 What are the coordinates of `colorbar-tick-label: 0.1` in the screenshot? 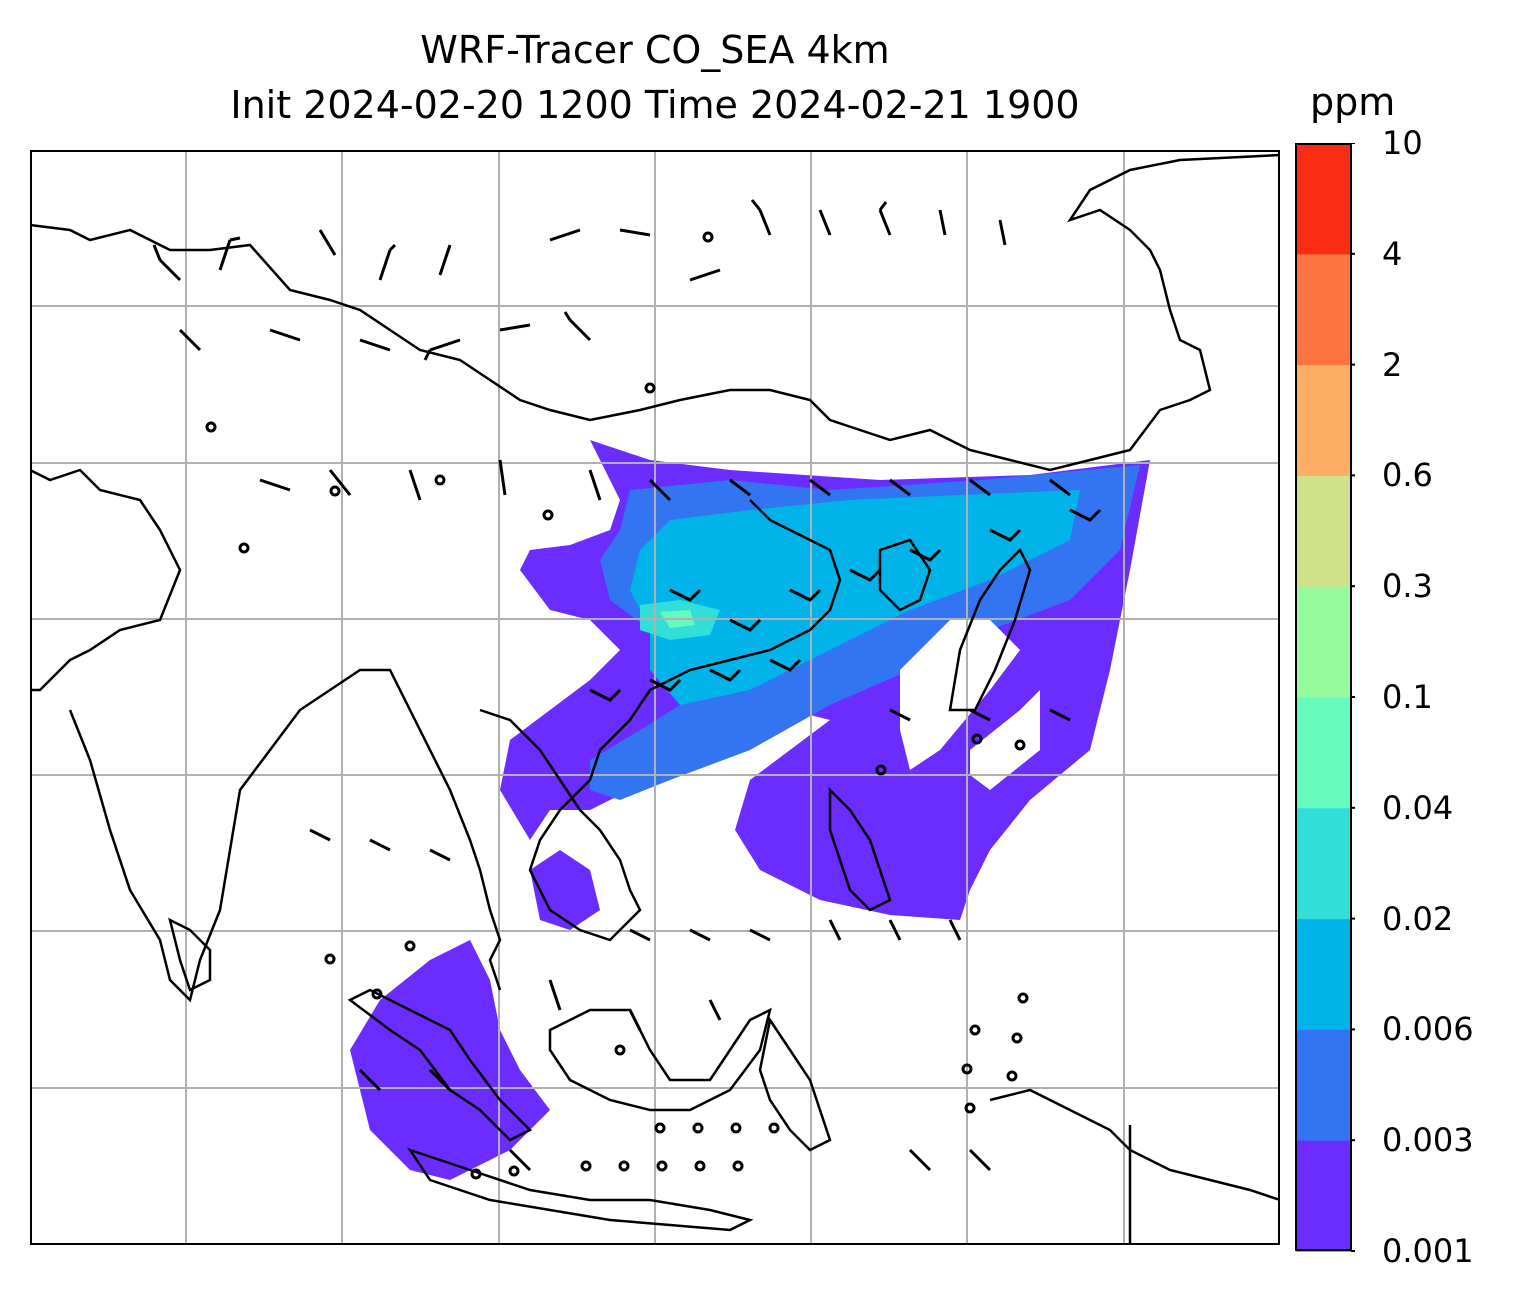 It's located at (1407, 697).